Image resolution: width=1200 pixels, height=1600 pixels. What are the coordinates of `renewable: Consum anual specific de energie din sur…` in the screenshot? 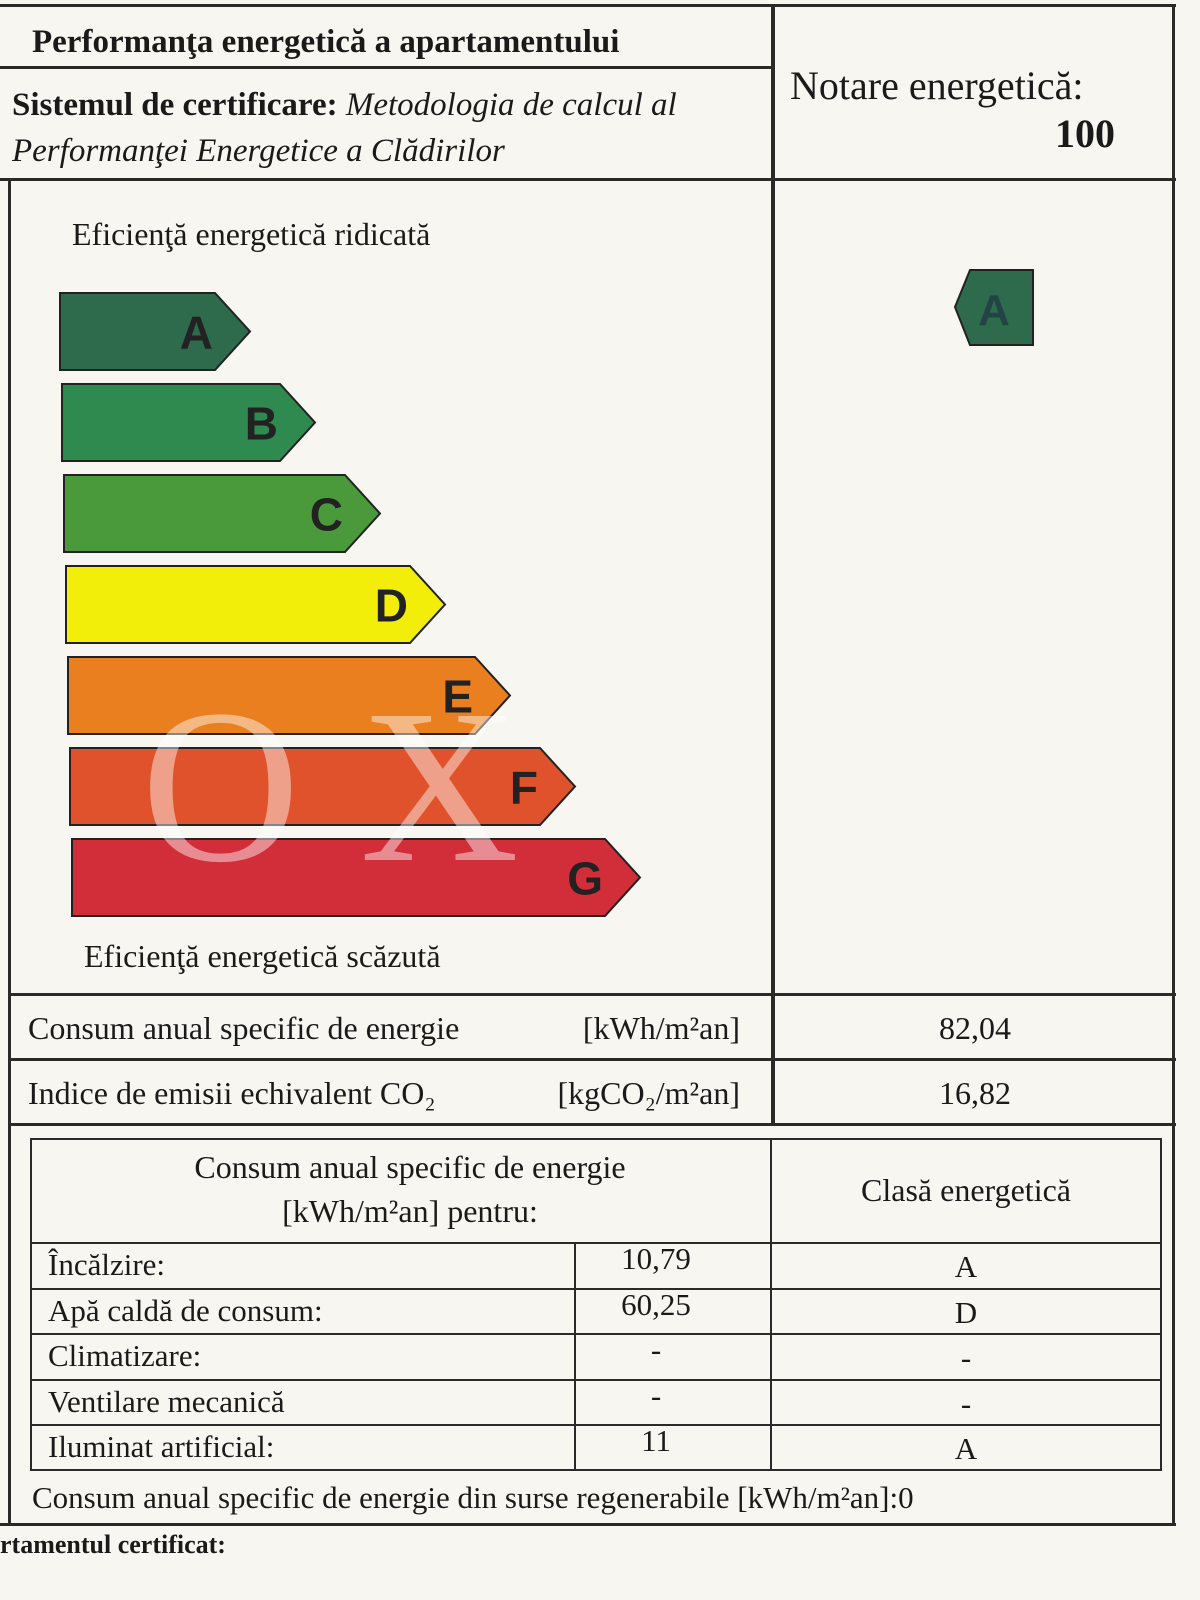 It's located at (473, 1497).